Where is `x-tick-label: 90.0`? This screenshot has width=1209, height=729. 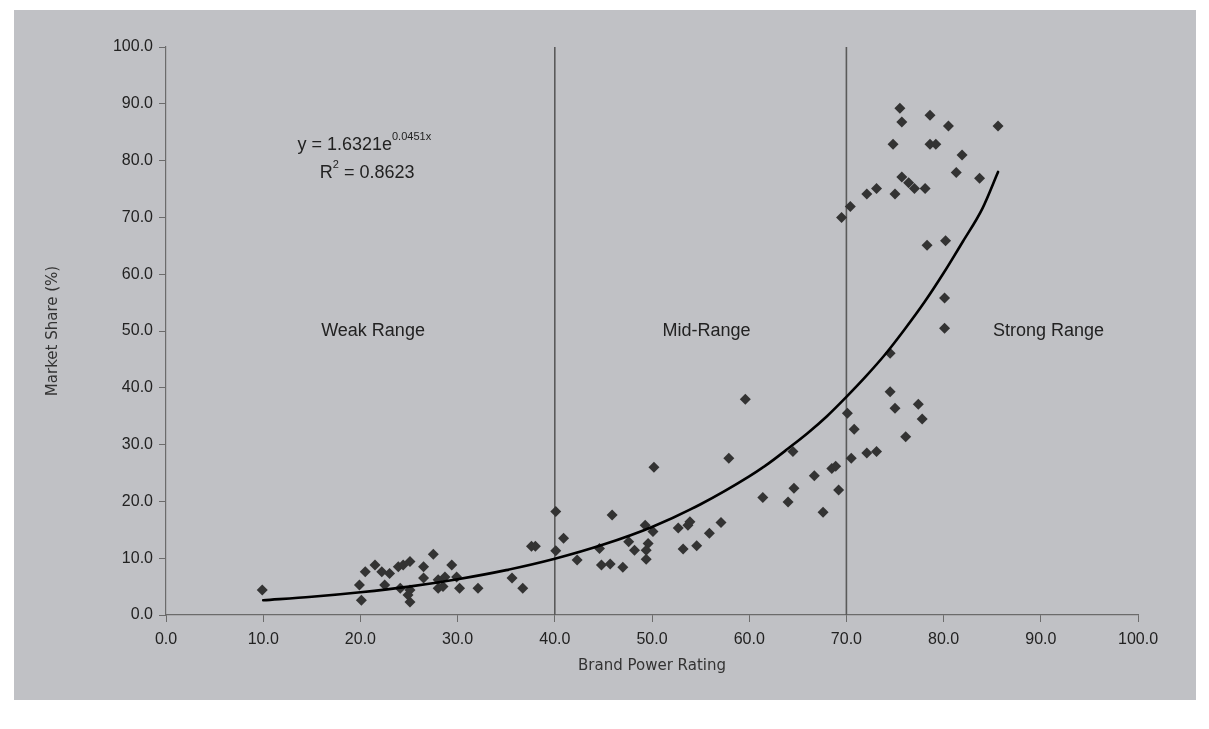 x-tick-label: 90.0 is located at coordinates (1041, 639).